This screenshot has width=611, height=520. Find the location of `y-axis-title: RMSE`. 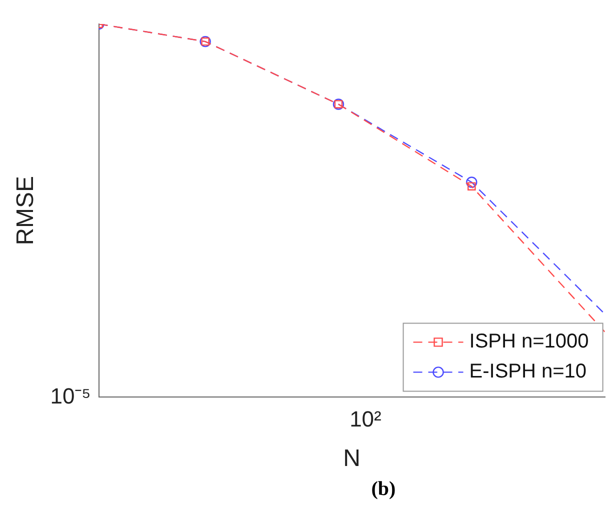

y-axis-title: RMSE is located at coordinates (26, 211).